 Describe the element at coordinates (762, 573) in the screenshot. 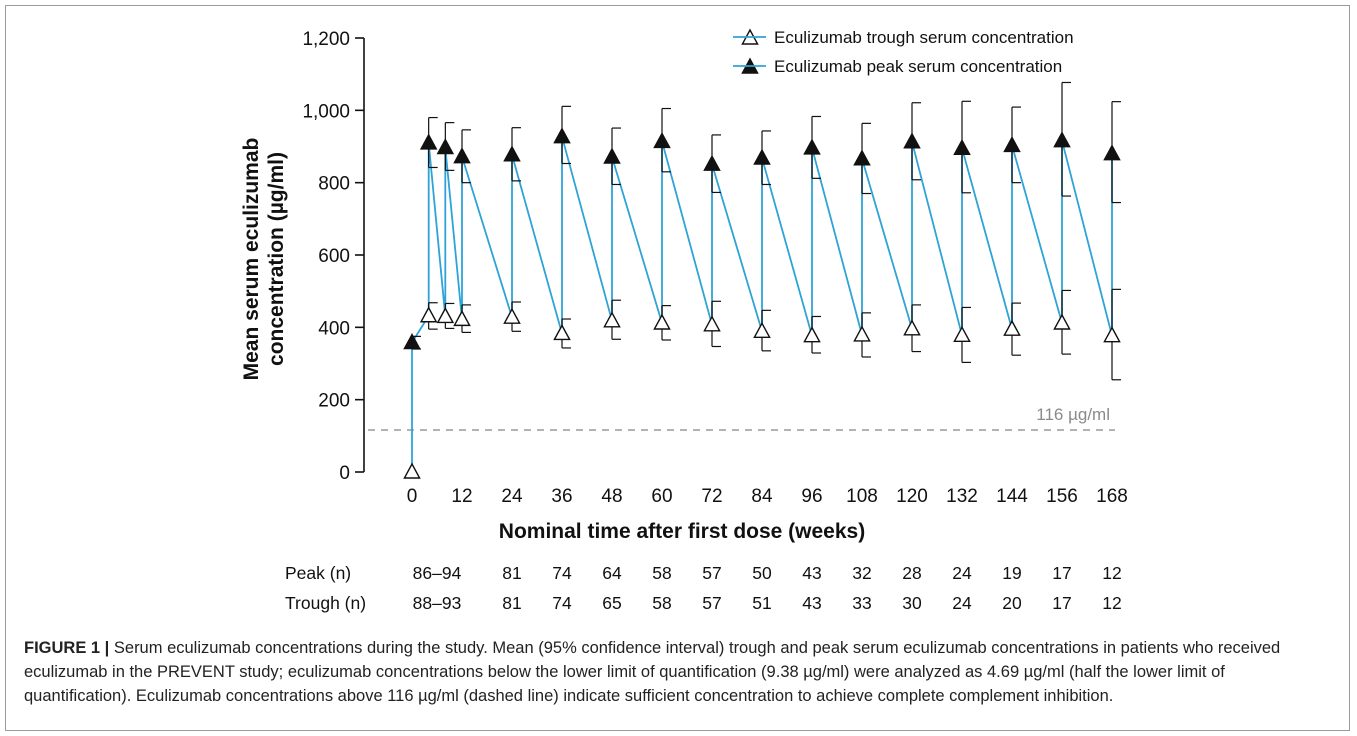

I see `n-count: 50` at that location.